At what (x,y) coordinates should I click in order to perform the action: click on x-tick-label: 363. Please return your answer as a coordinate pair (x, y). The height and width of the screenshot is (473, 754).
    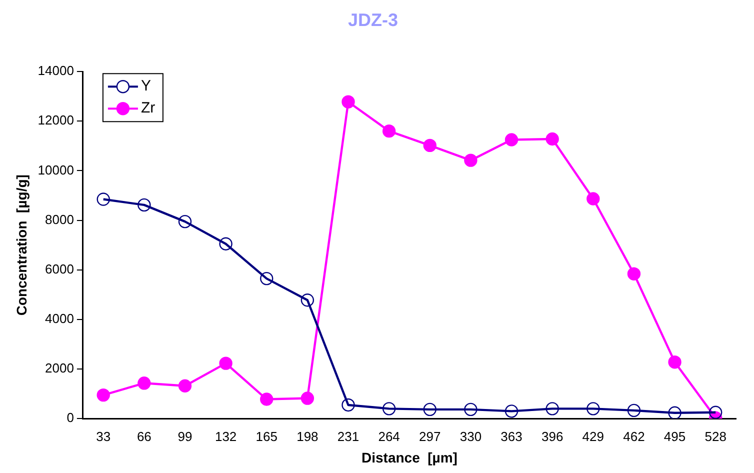
    Looking at the image, I should click on (511, 436).